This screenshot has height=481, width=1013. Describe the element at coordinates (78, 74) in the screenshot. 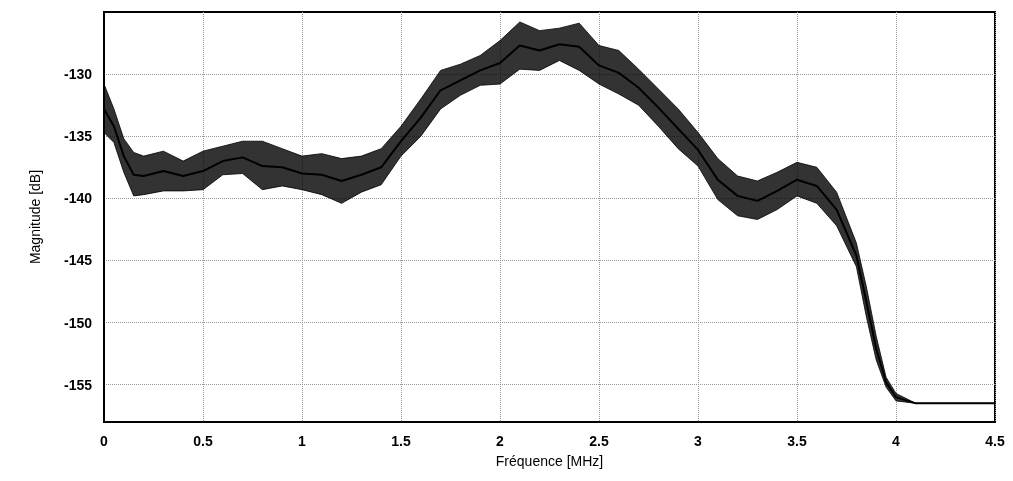

I see `y-tick-label: -130` at that location.